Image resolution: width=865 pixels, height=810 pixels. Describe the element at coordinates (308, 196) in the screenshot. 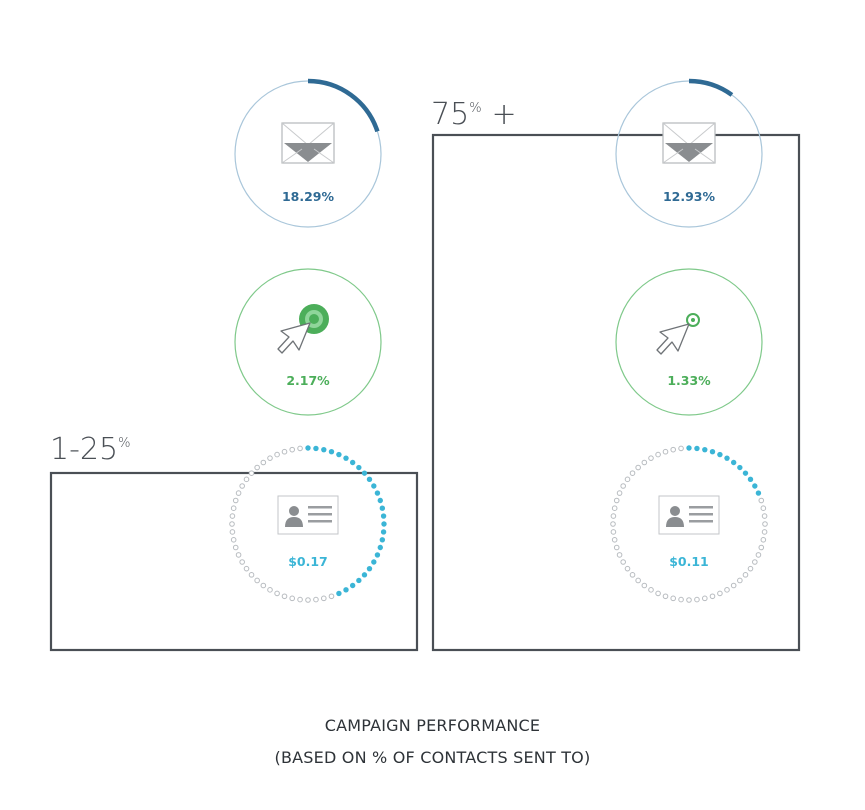

I see `open-rate-value-1: 18.29%` at that location.